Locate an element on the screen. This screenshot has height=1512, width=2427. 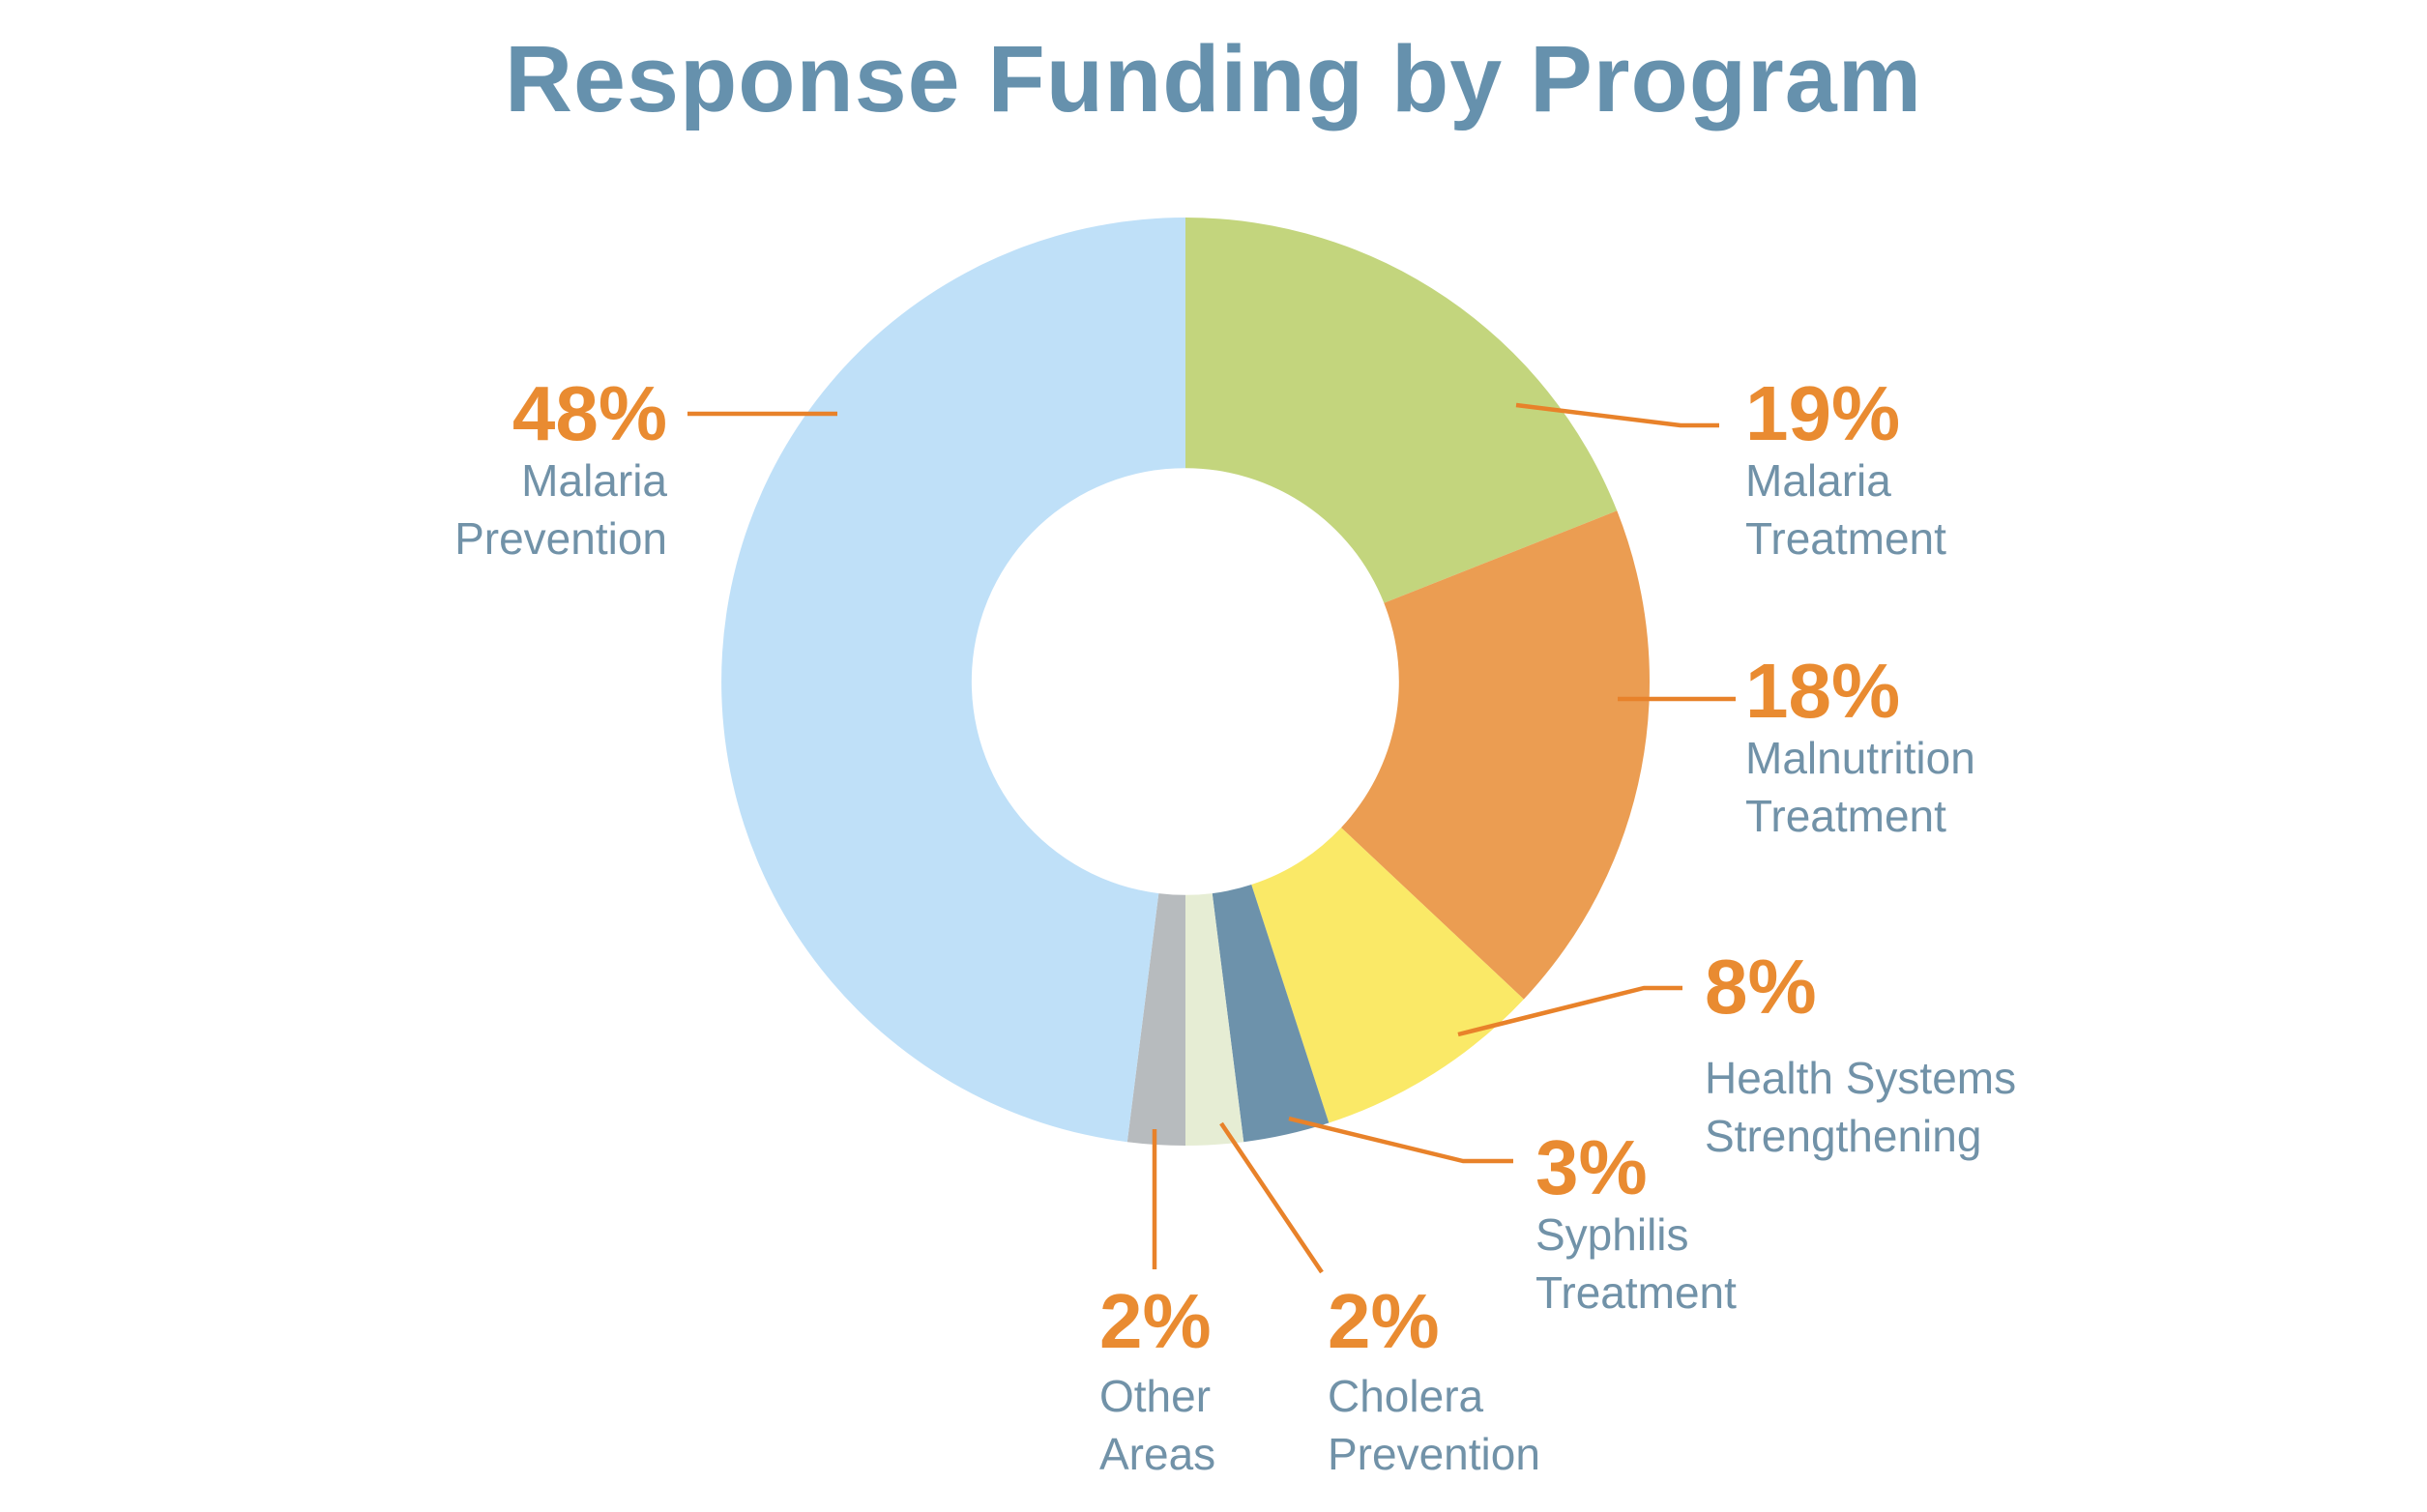
callout-malaria-treatment: 19% Malaria Treatment is located at coordinates (1846, 471).